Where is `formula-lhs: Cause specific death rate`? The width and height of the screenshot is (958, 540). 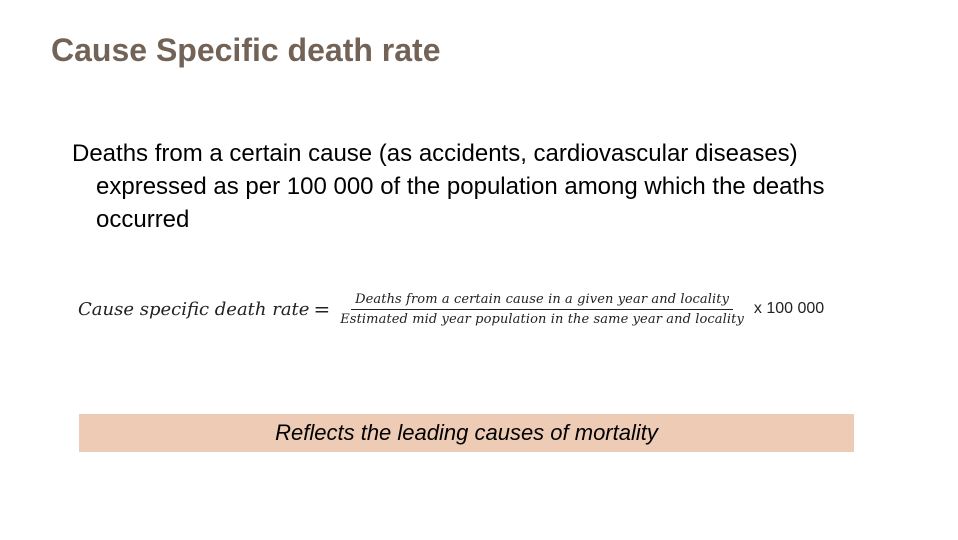 formula-lhs: Cause specific death rate is located at coordinates (194, 309).